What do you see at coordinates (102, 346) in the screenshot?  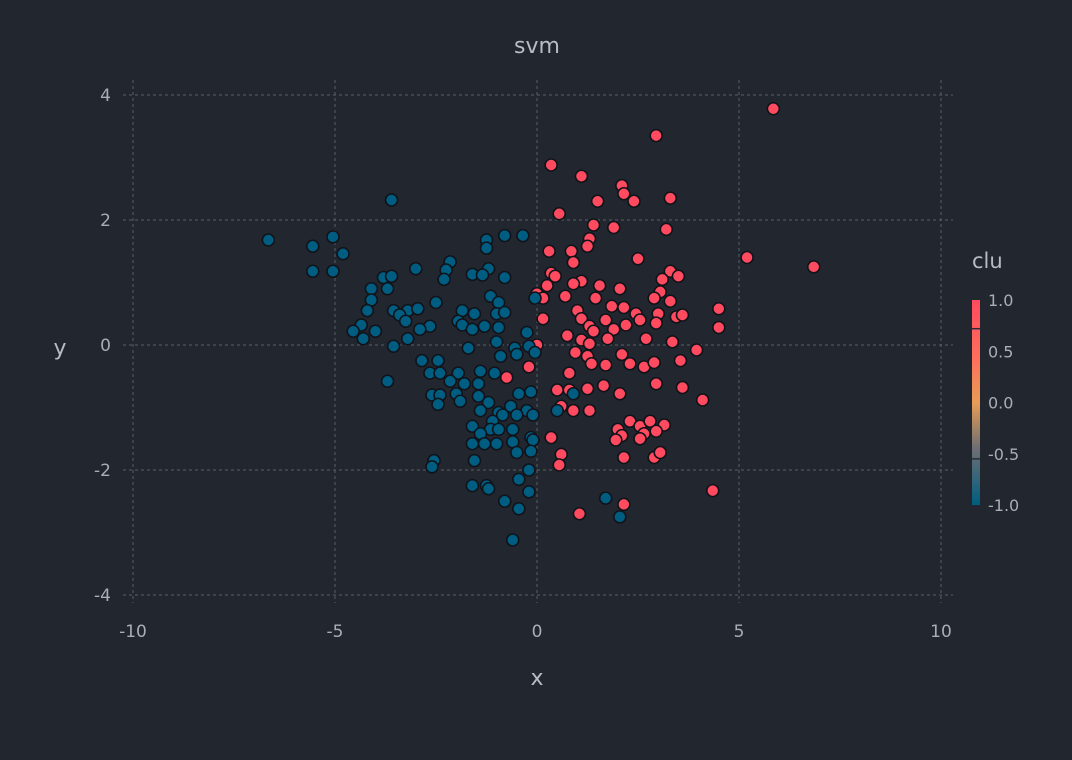 I see `y-axis-ticks: -4 -2 0 2 4` at bounding box center [102, 346].